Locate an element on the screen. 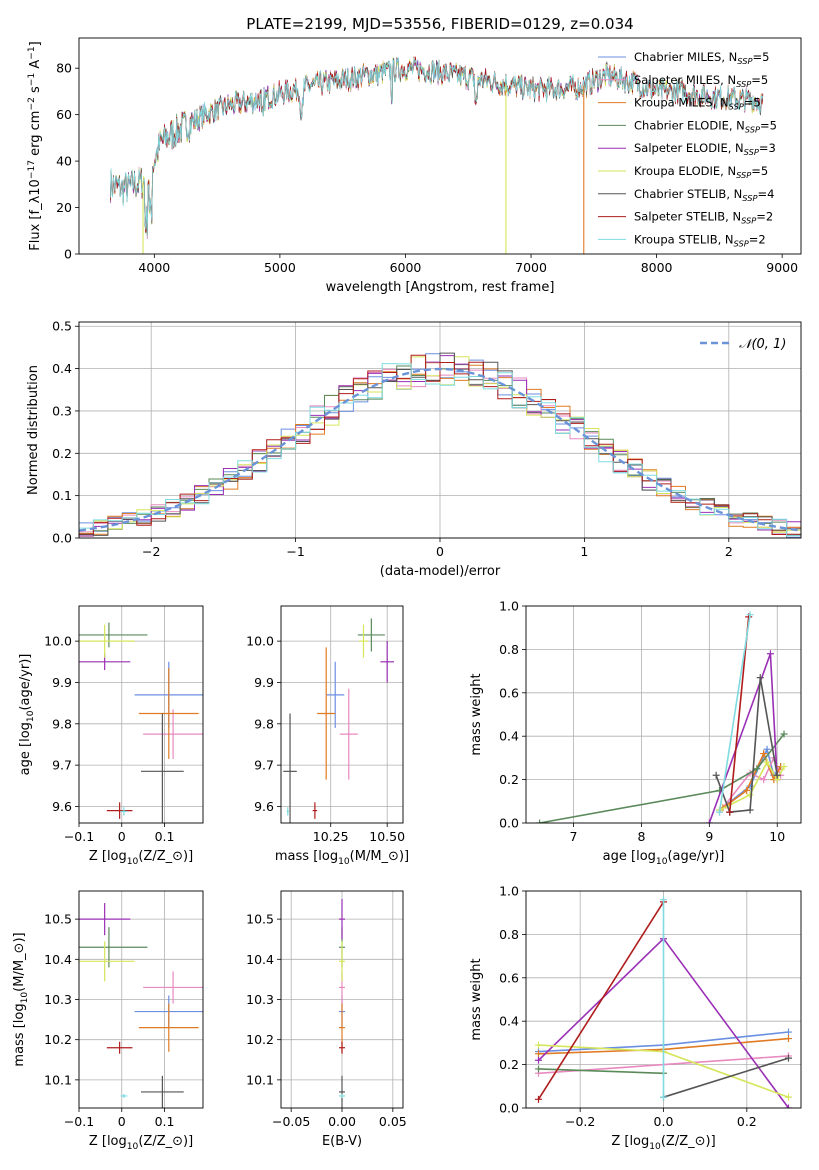  x-tick-label: −0.1 is located at coordinates (79, 1121).